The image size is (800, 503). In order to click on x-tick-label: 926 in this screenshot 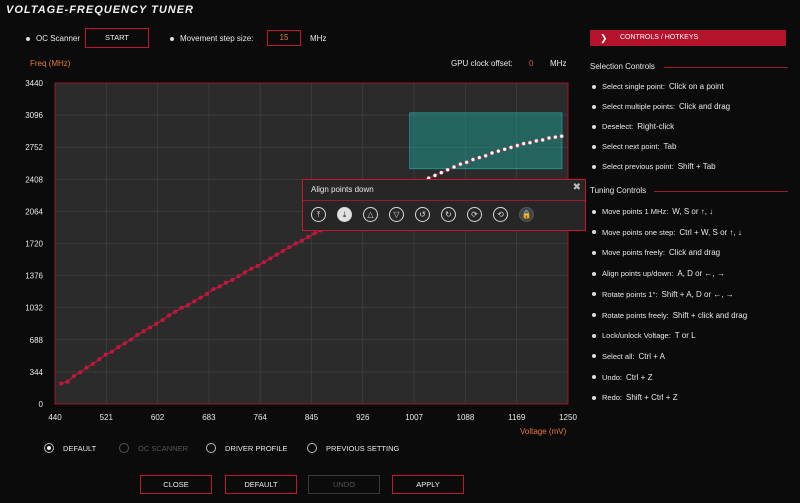, I will do `click(363, 417)`.